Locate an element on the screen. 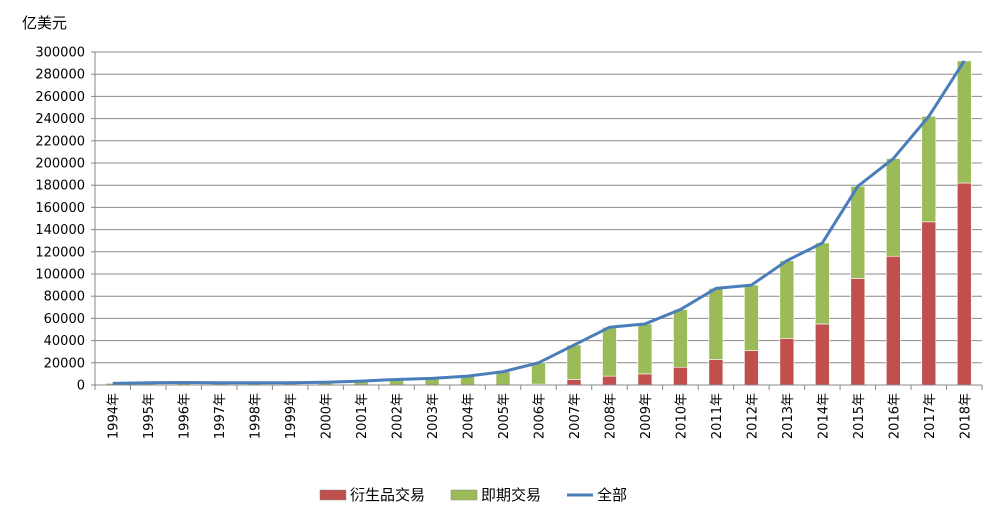 The height and width of the screenshot is (526, 1000). legend: 衍生品交易 即期交易 全部 is located at coordinates (473, 495).